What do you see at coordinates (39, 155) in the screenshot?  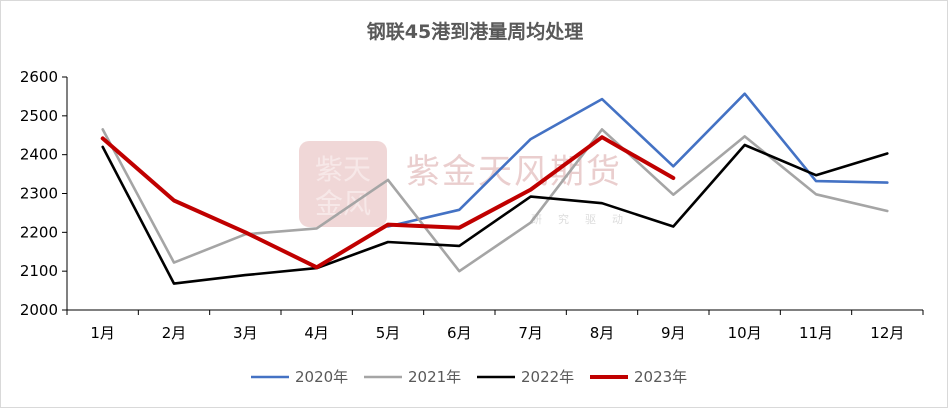 I see `y-tick-label: 2400` at bounding box center [39, 155].